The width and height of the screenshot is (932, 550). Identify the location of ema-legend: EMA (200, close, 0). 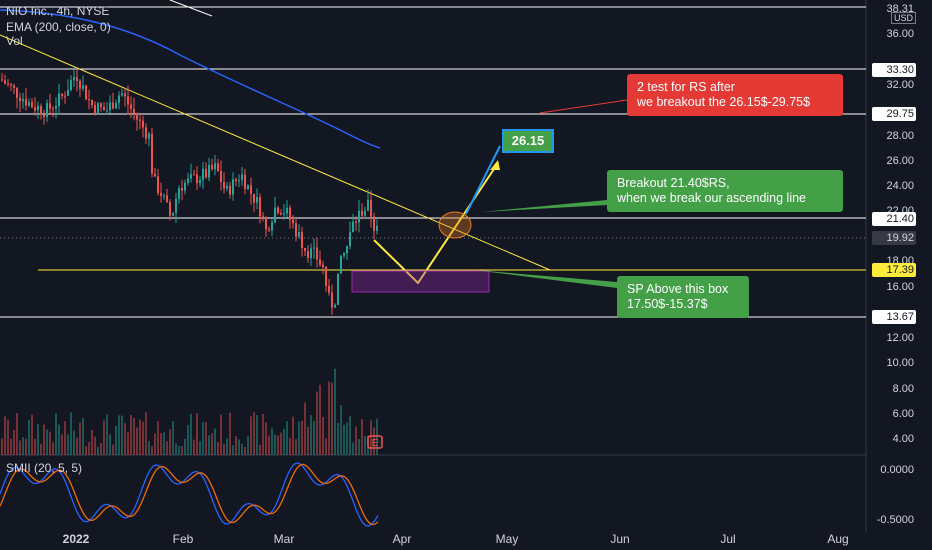
(58, 27).